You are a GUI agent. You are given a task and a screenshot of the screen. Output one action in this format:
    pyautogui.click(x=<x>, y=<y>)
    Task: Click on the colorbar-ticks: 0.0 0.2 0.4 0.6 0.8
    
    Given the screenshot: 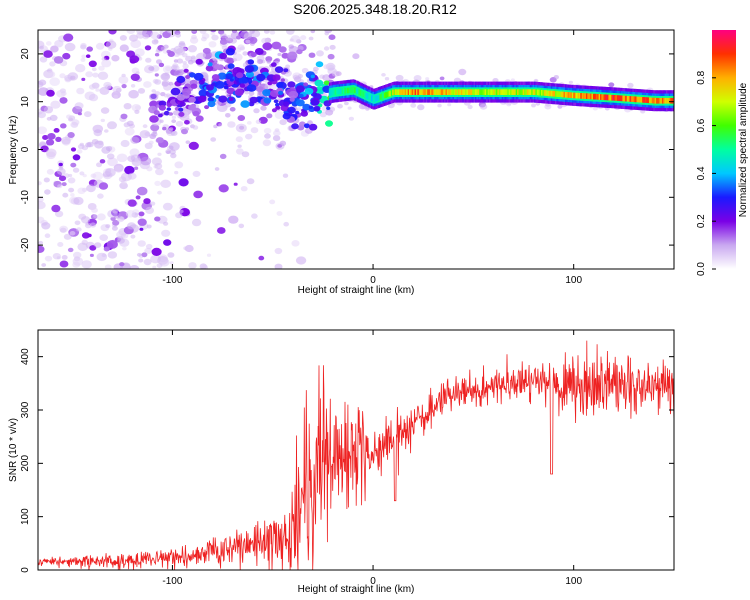 What is the action you would take?
    pyautogui.click(x=706, y=173)
    